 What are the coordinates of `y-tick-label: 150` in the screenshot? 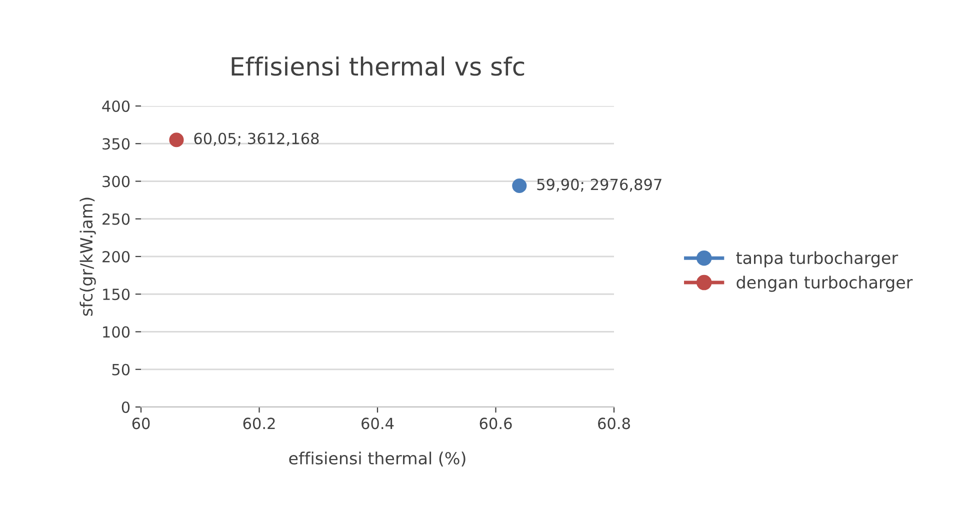 It's located at (116, 294).